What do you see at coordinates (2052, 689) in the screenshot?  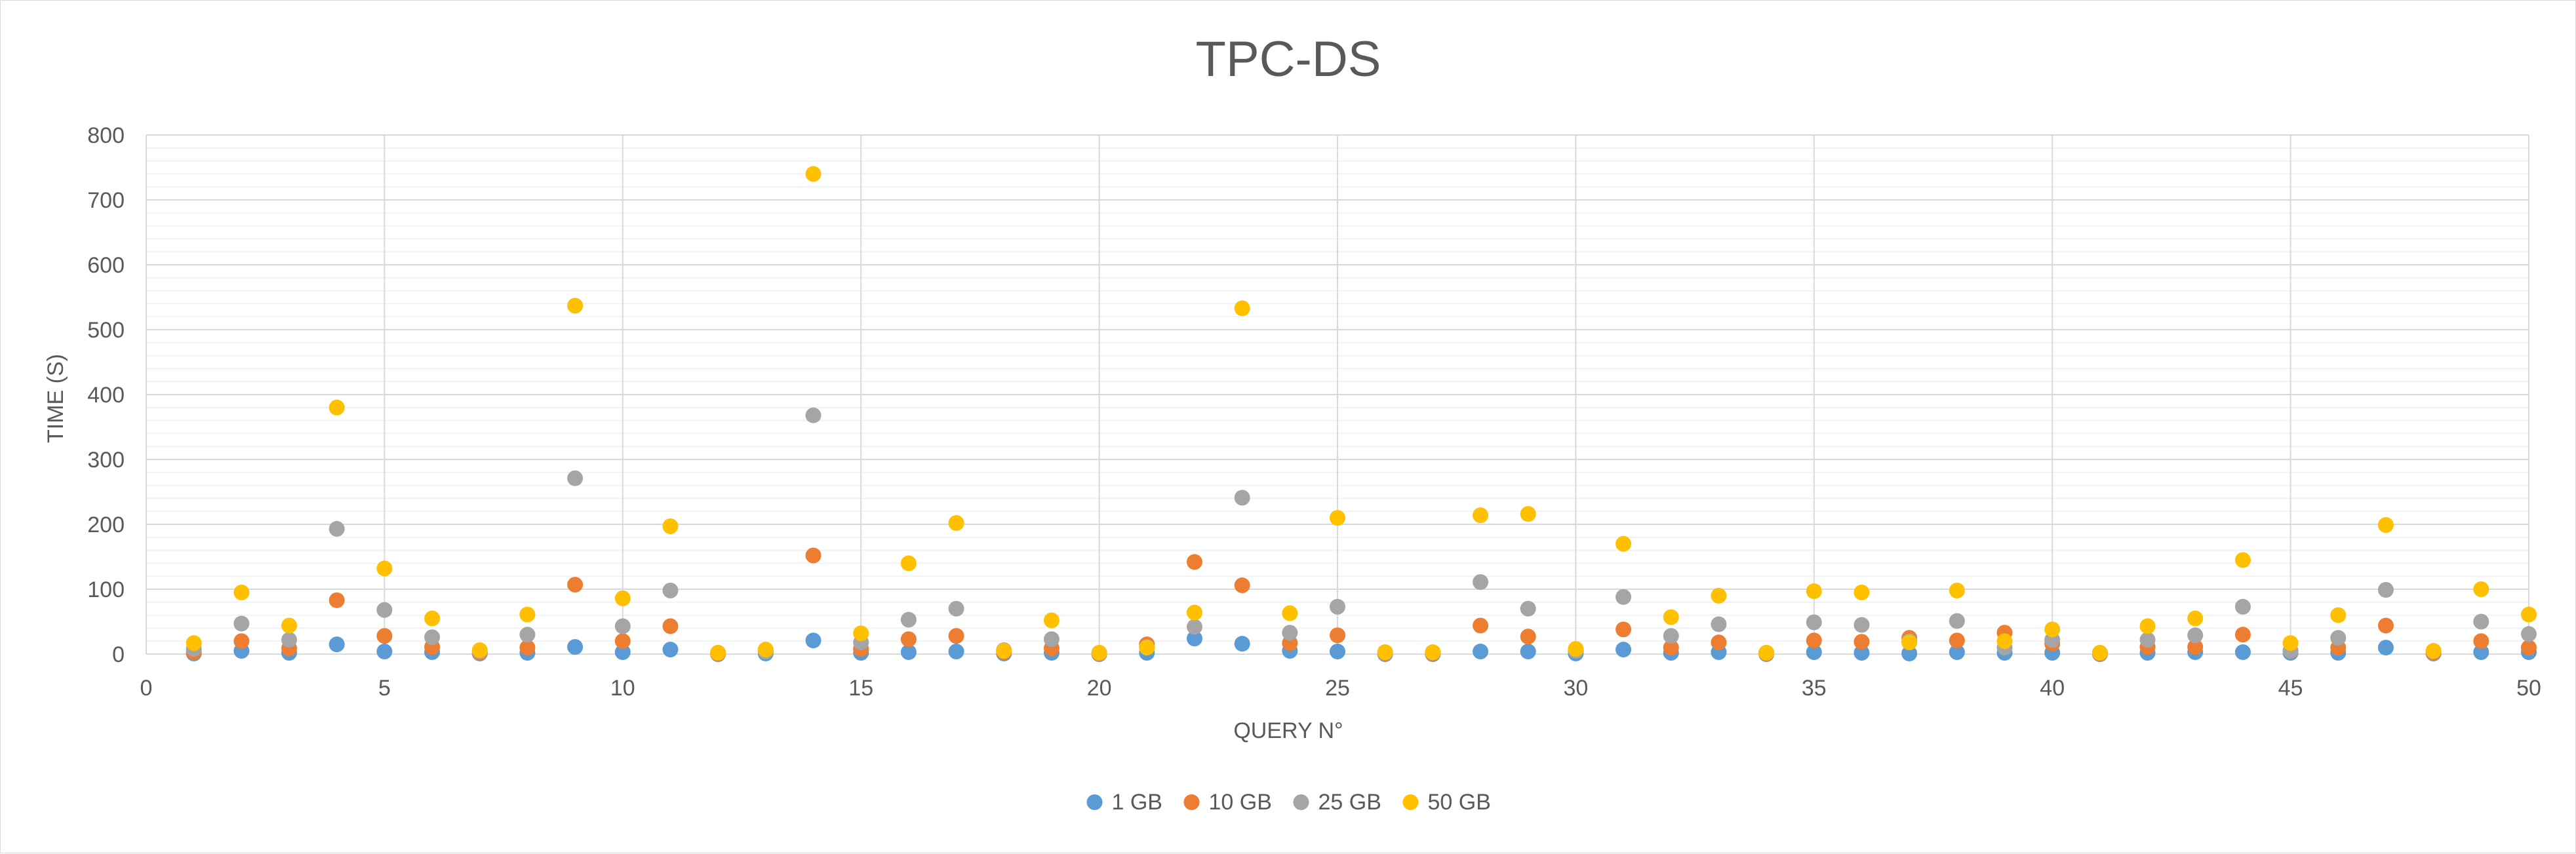 I see `x-tick-label: 40` at bounding box center [2052, 689].